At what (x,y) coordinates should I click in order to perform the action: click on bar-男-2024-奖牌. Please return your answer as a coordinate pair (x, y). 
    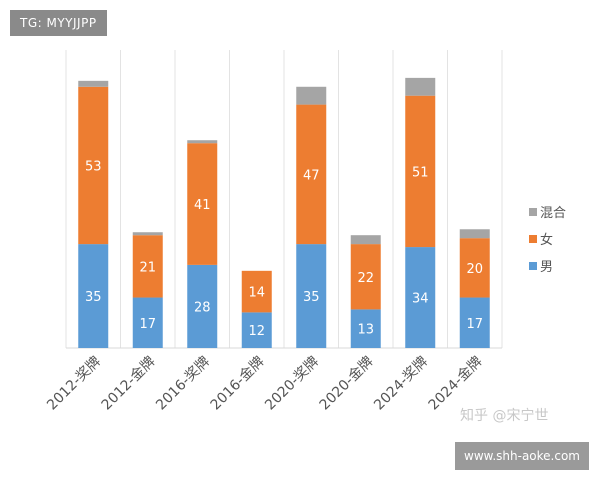
    Looking at the image, I should click on (420, 297).